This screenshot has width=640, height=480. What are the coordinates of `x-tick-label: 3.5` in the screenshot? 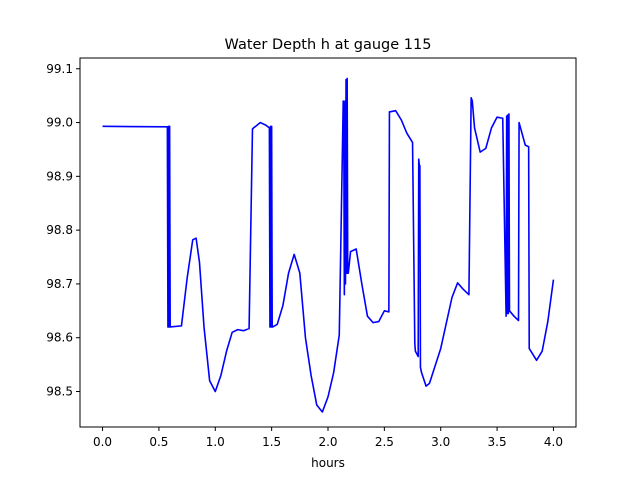 It's located at (497, 442).